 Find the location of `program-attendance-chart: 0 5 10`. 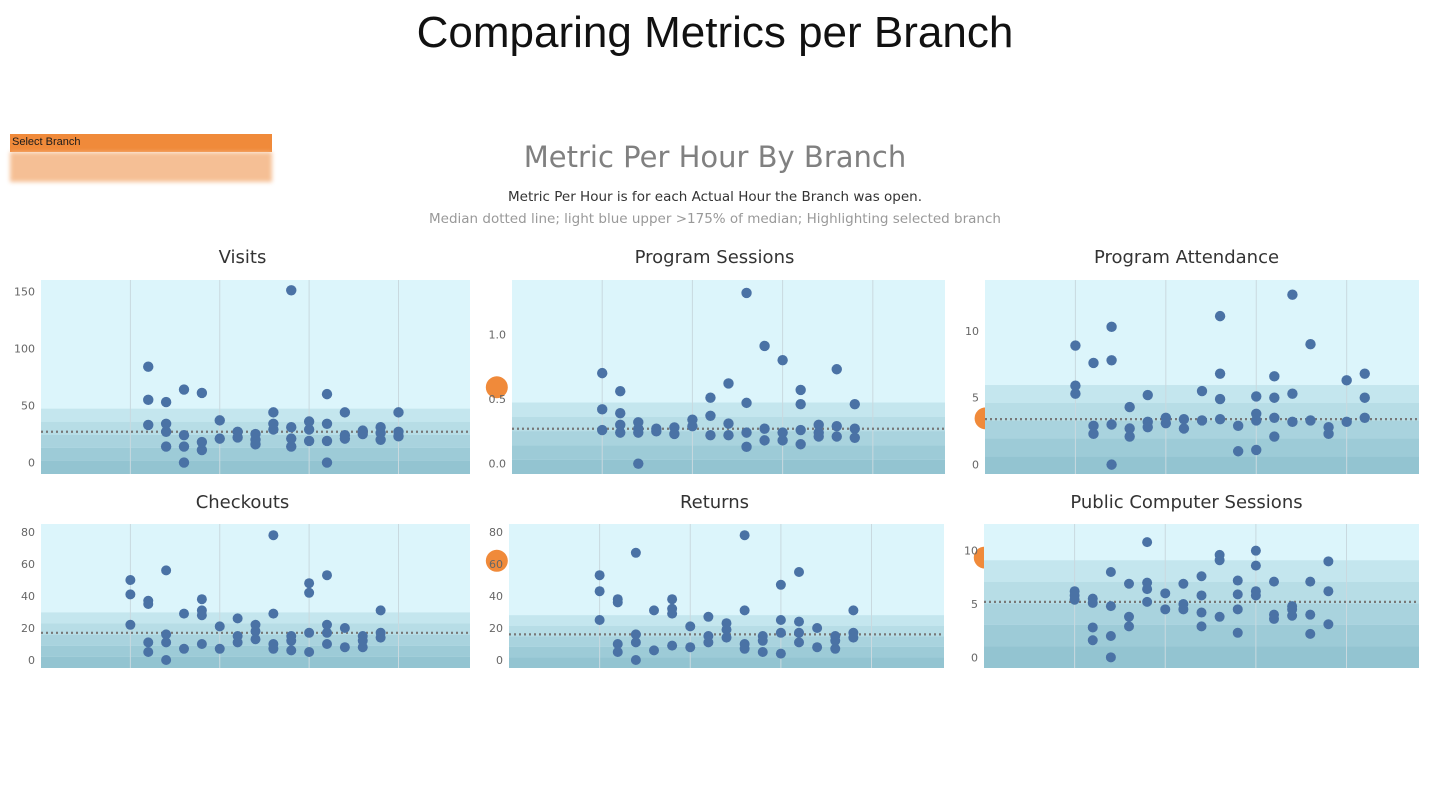

program-attendance-chart: 0 5 10 is located at coordinates (1192, 377).